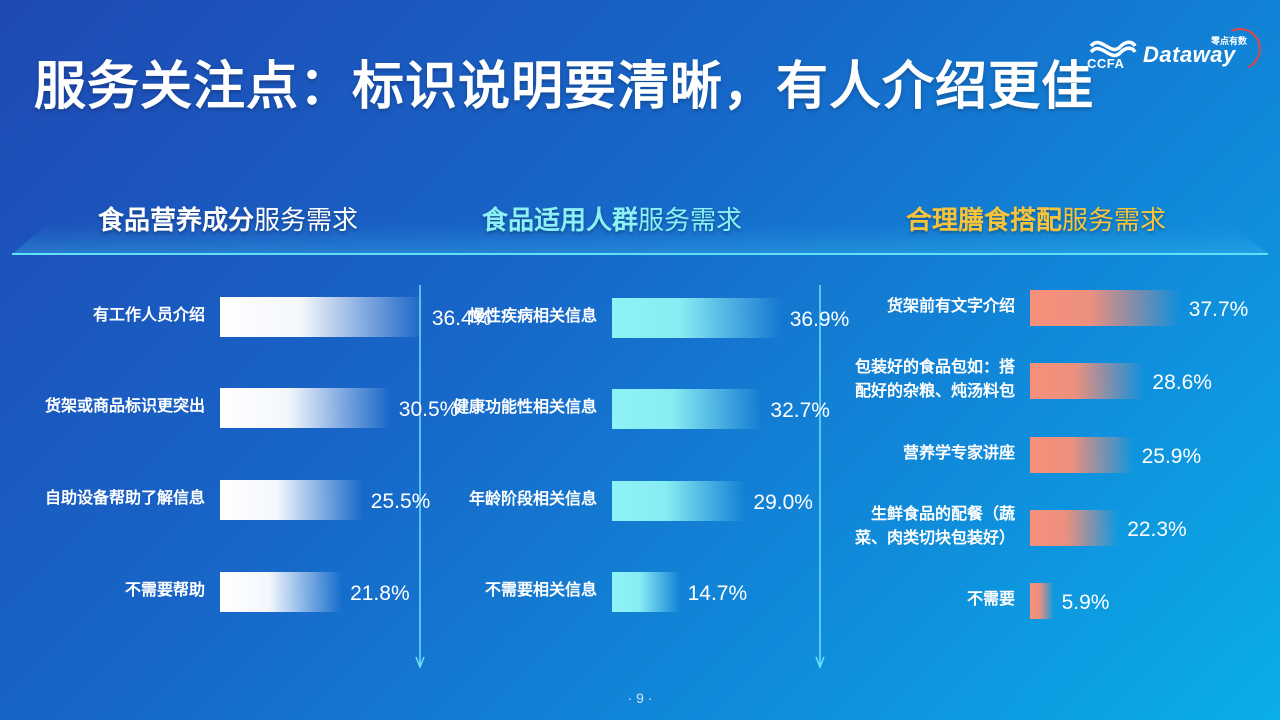  I want to click on panel3-title-rest: 服务需求, so click(1114, 221).